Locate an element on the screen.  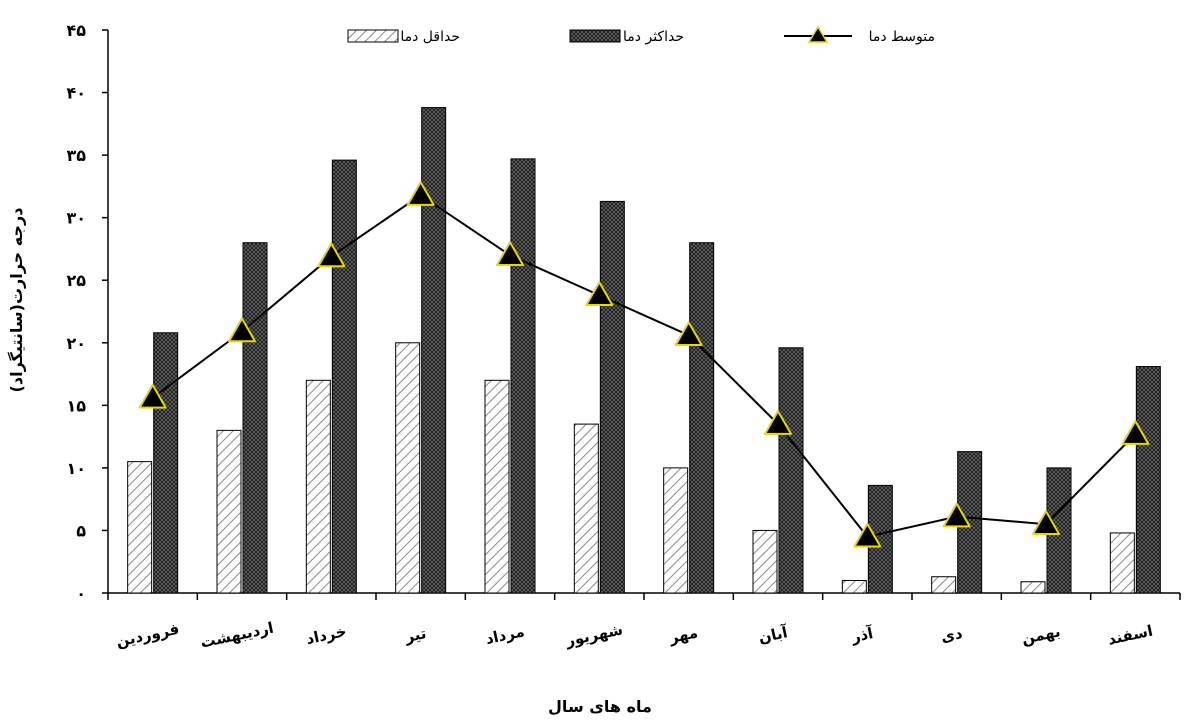
x-tick-label: دی is located at coordinates (951, 635).